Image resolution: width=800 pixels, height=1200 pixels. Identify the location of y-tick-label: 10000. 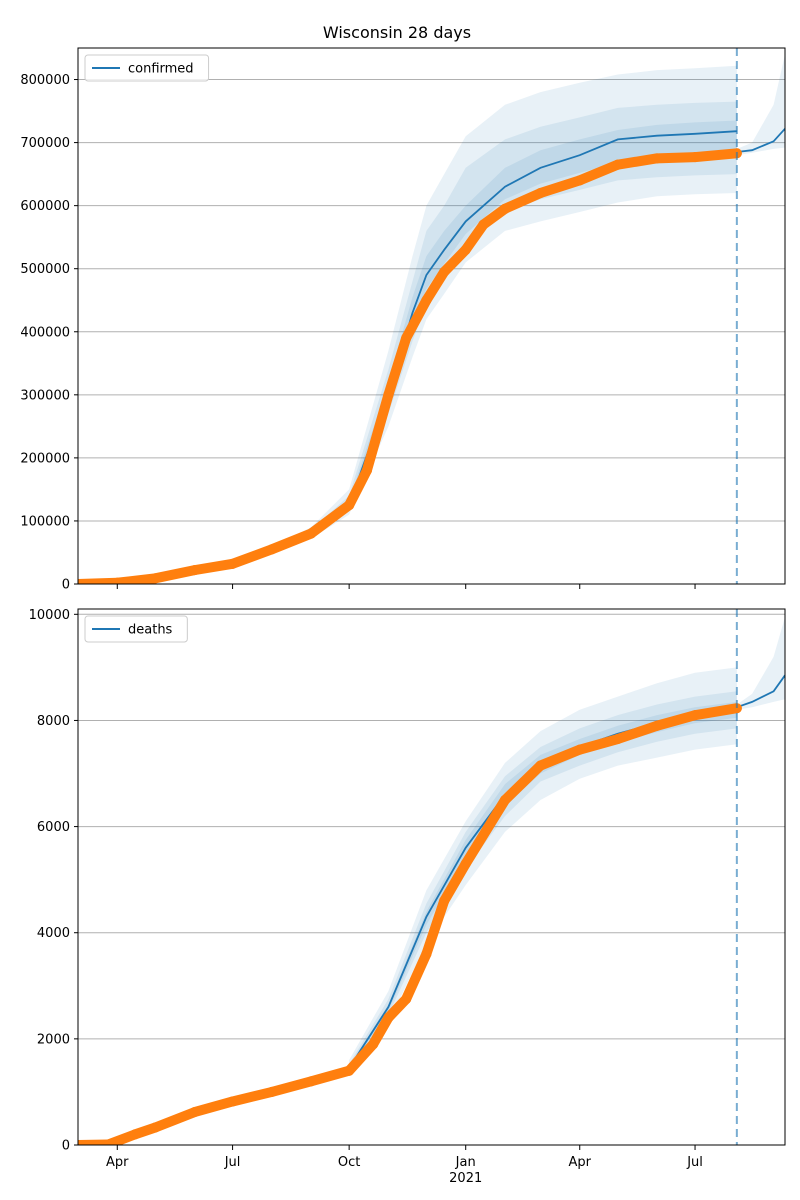
(49, 615).